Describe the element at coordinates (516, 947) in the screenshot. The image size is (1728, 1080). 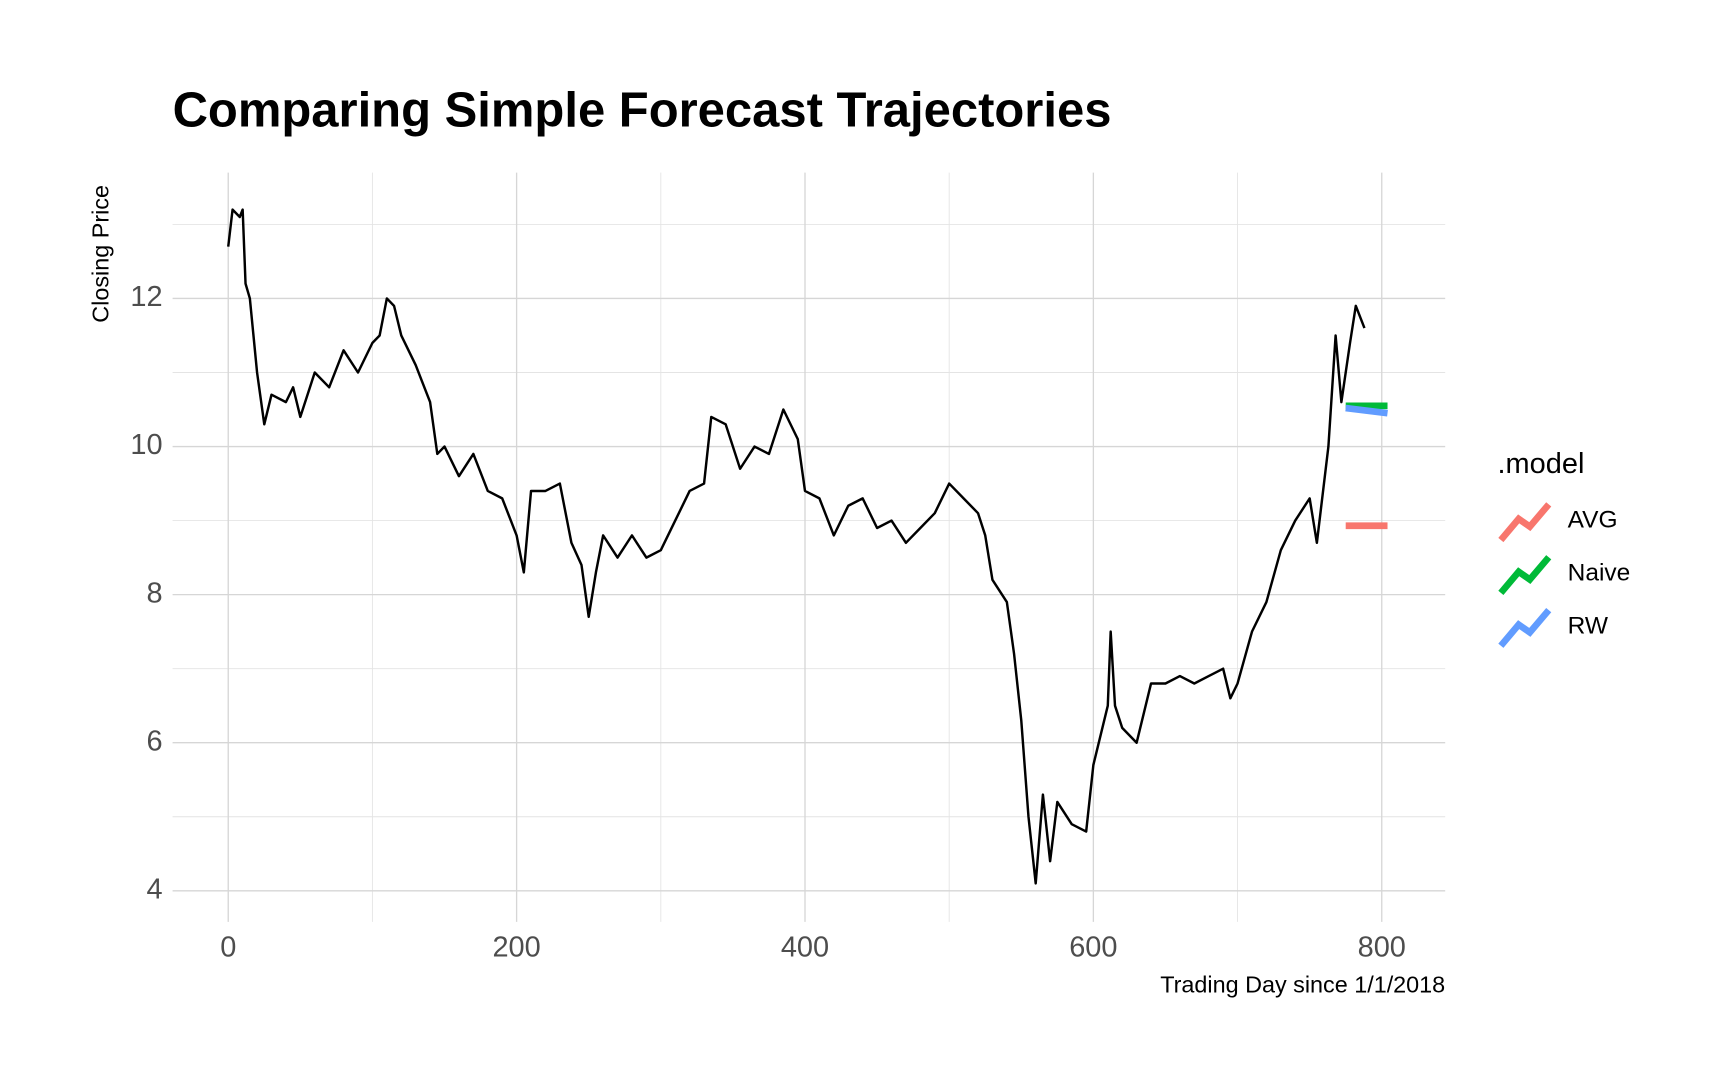
I see `x-tick-label: 200` at that location.